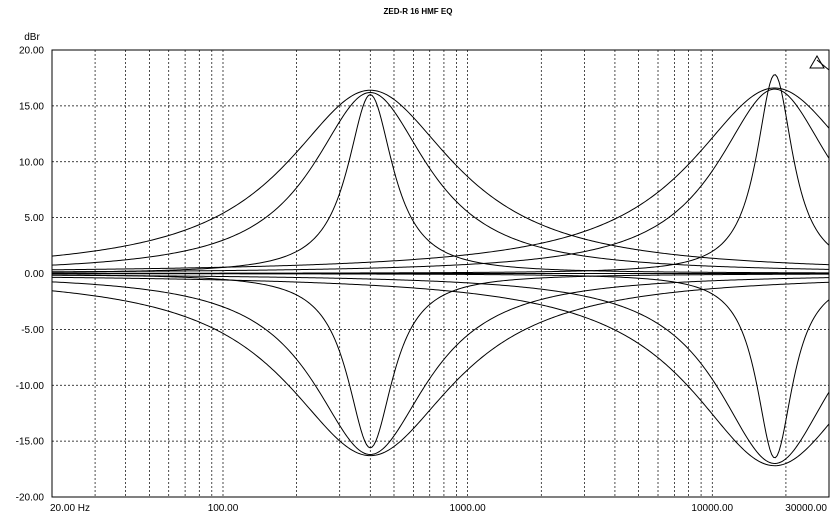  I want to click on y-tick-label: -5.00, so click(32, 330).